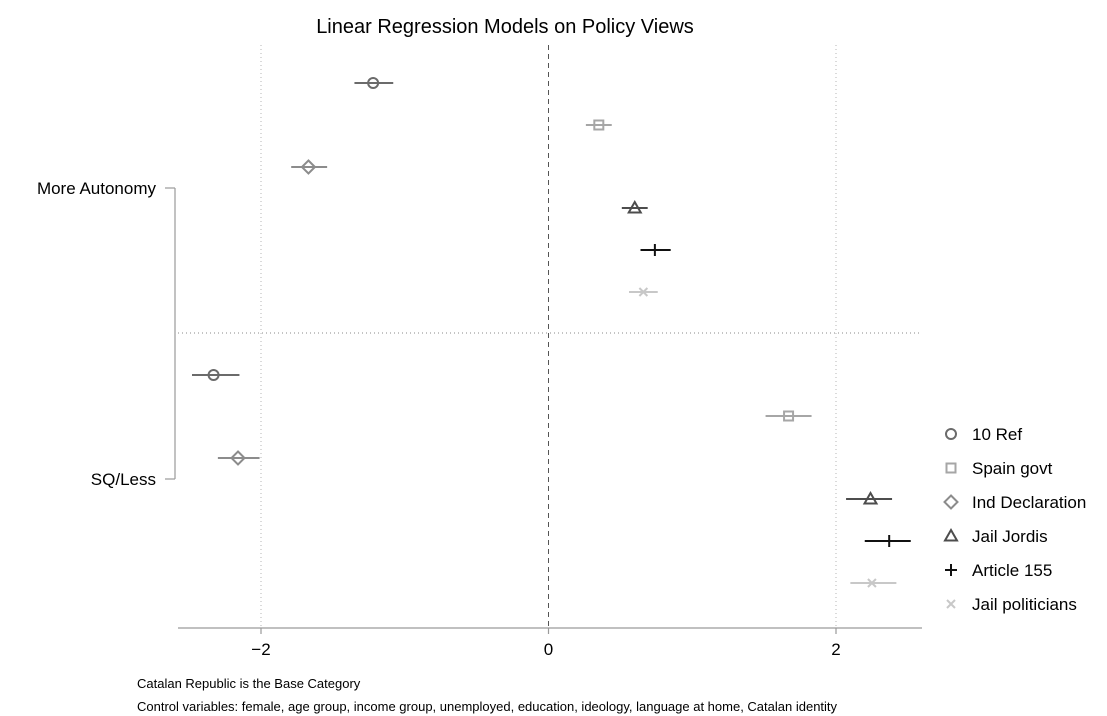 The height and width of the screenshot is (716, 1107). I want to click on series-jail-politicians, so click(763, 437).